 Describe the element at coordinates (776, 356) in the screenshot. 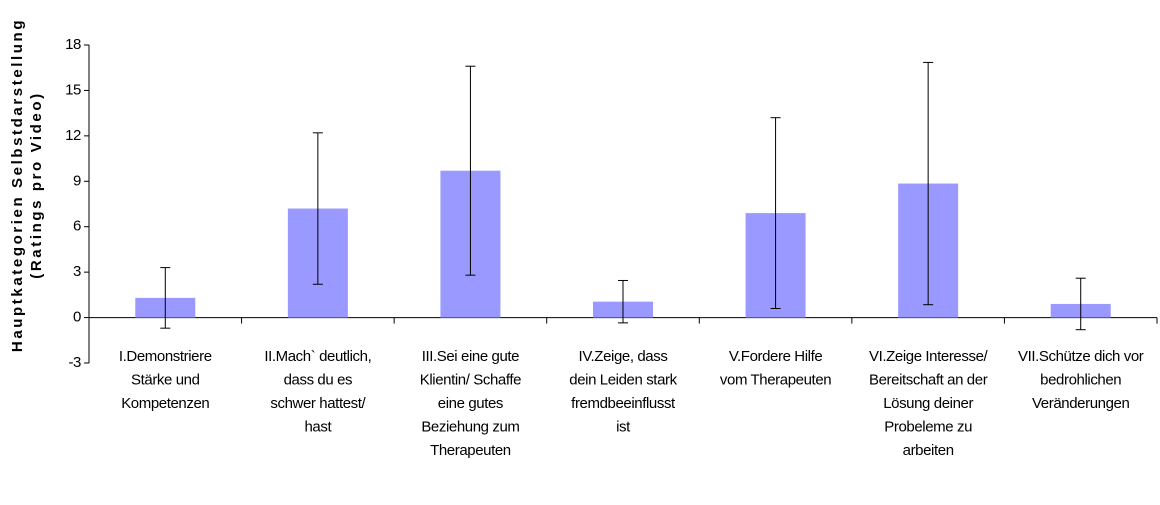

I see `x-tick-label: V.Fordere Hilfe` at that location.